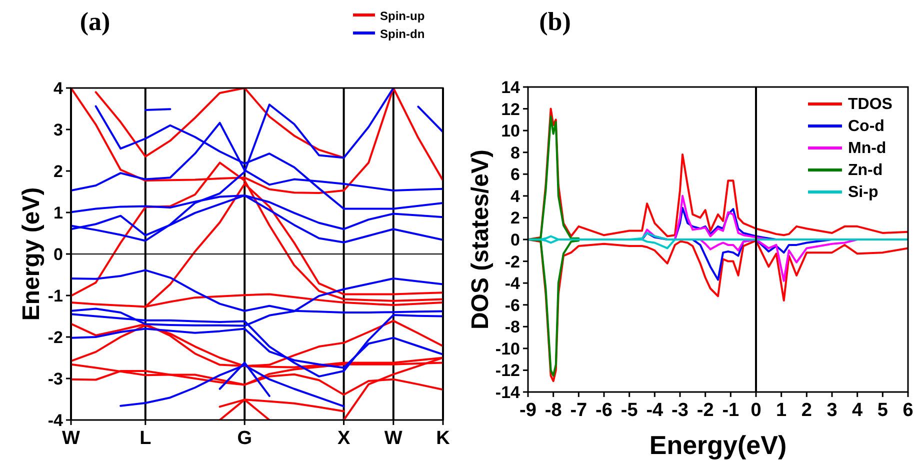 This screenshot has height=476, width=914. What do you see at coordinates (863, 192) in the screenshot?
I see `legend-label: Si-p` at bounding box center [863, 192].